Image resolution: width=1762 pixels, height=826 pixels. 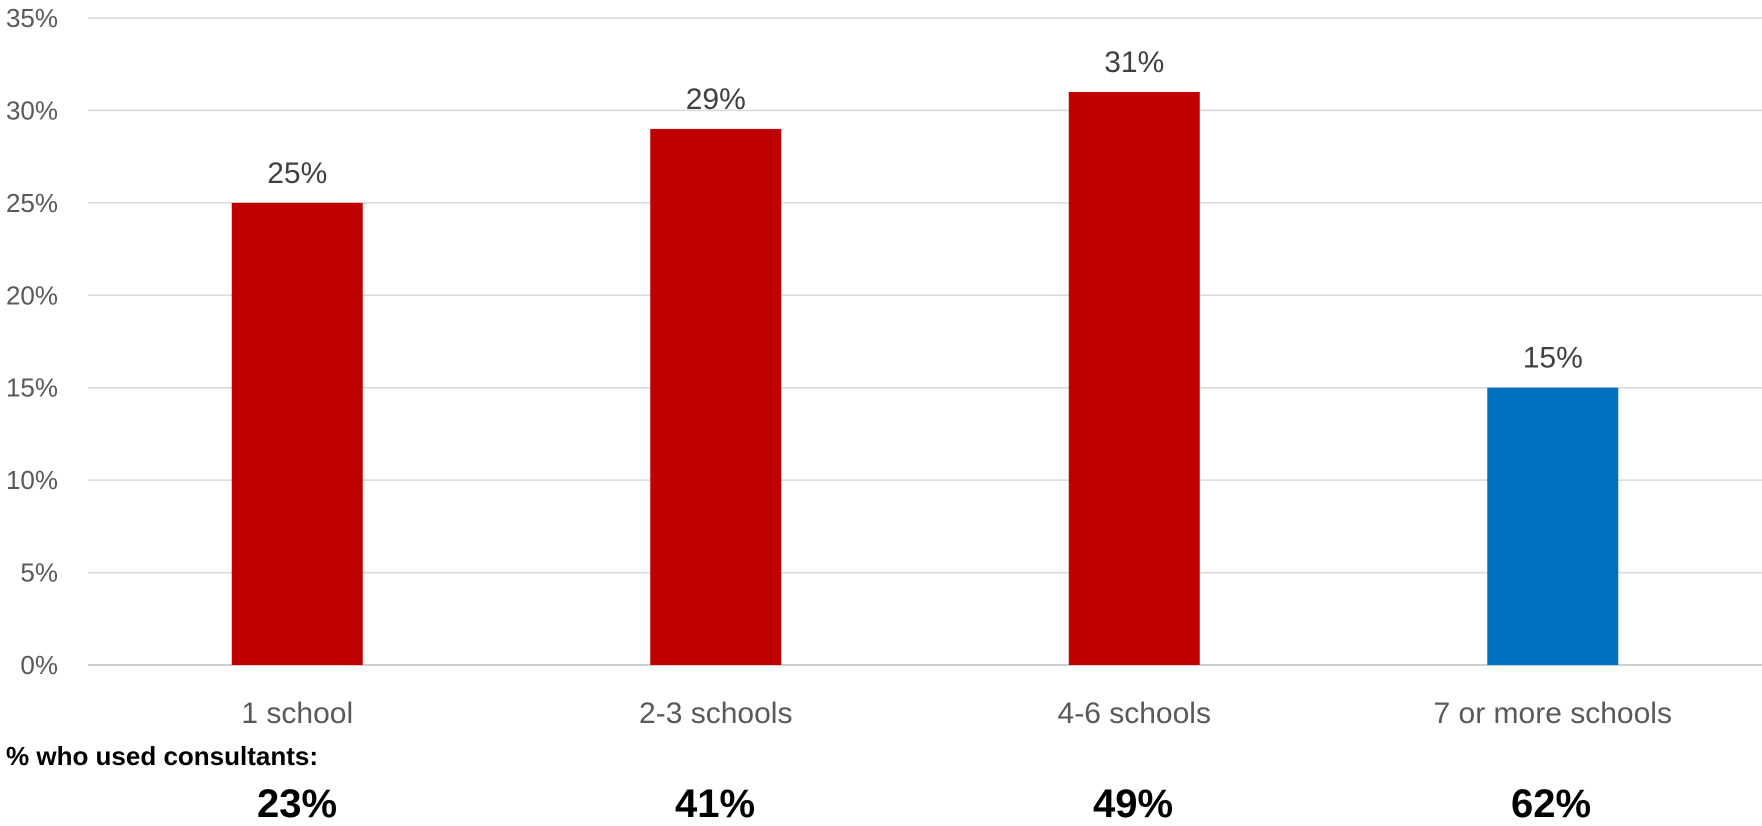 I want to click on data-label: 25%, so click(x=297, y=173).